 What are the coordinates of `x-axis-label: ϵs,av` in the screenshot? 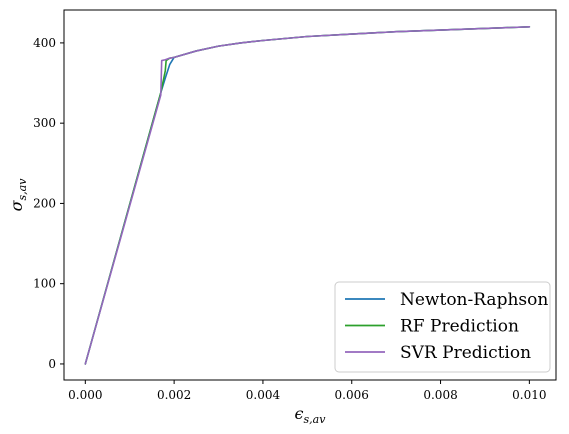 It's located at (311, 415).